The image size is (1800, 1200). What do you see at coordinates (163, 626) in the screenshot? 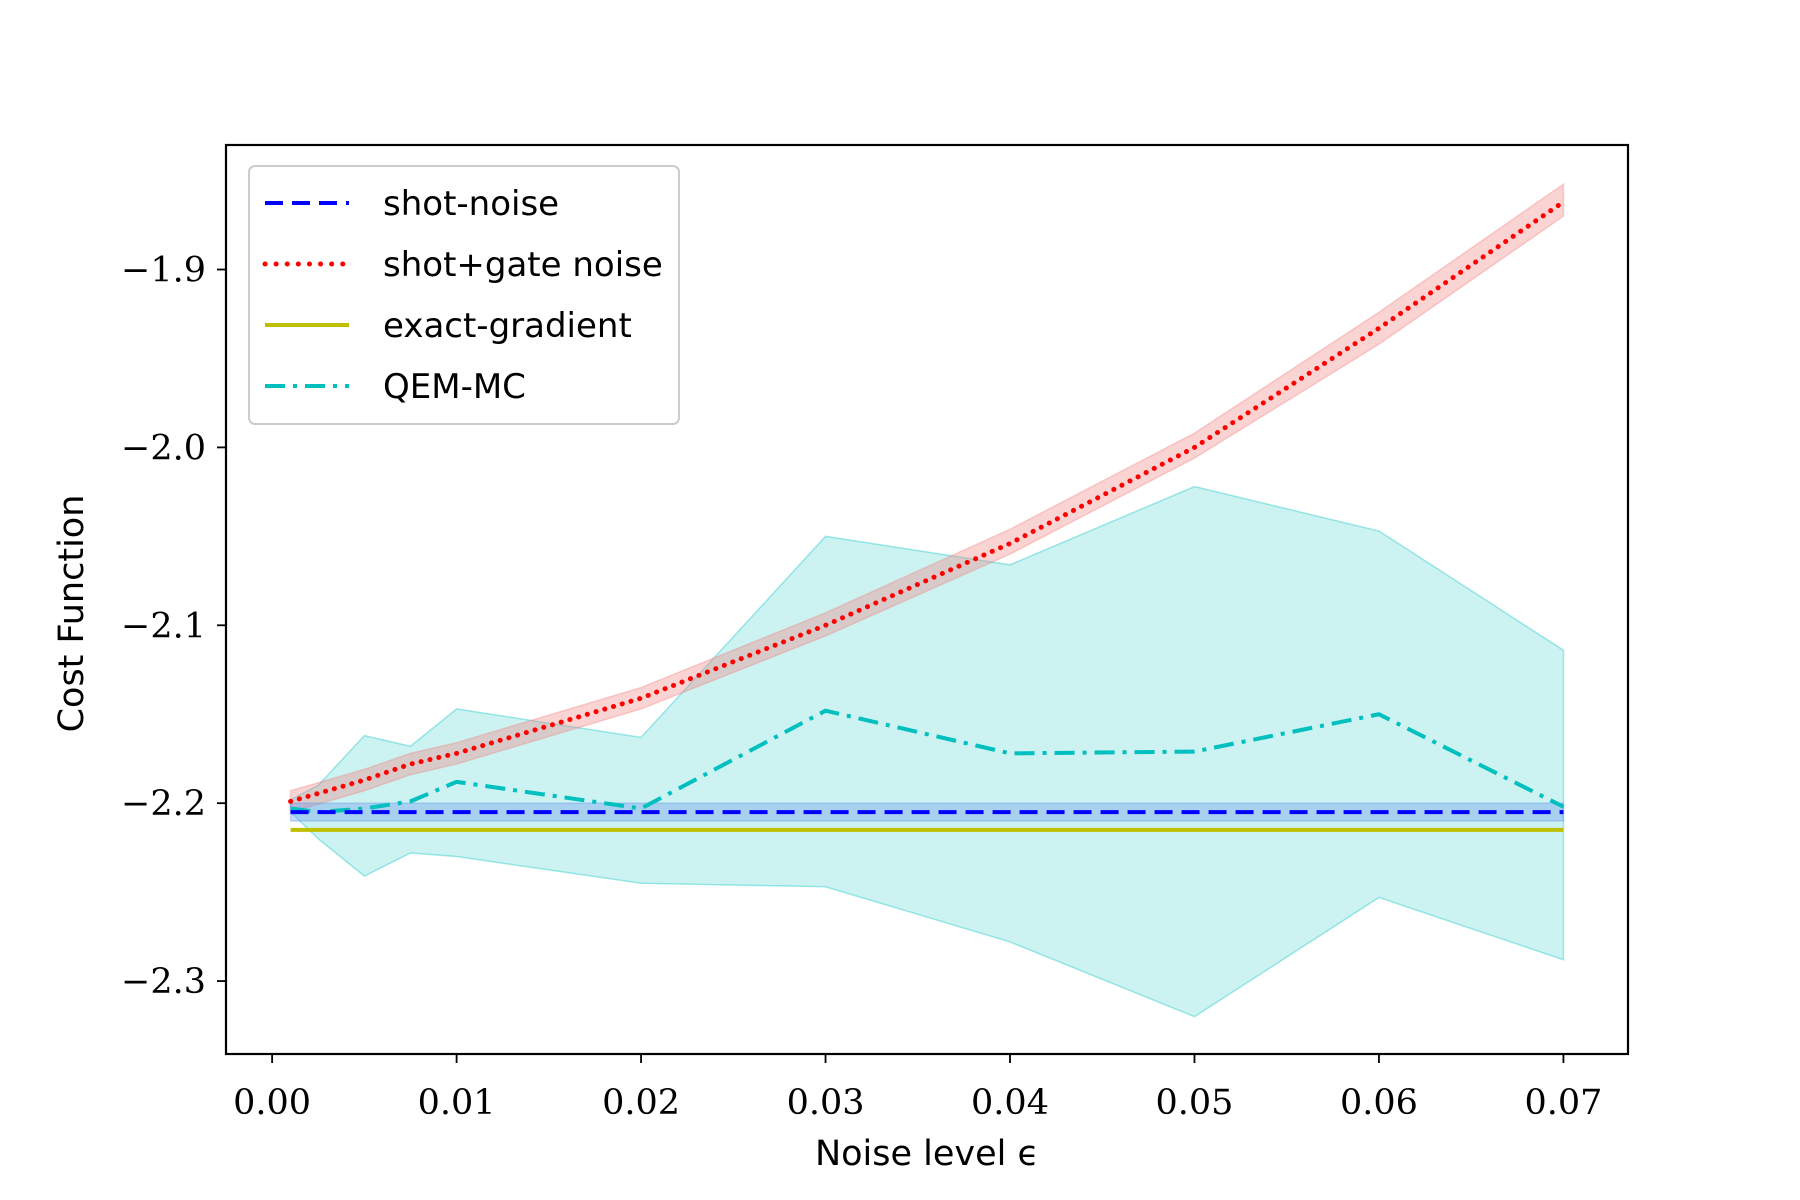
I see `y-tick-label: −2.1` at bounding box center [163, 626].